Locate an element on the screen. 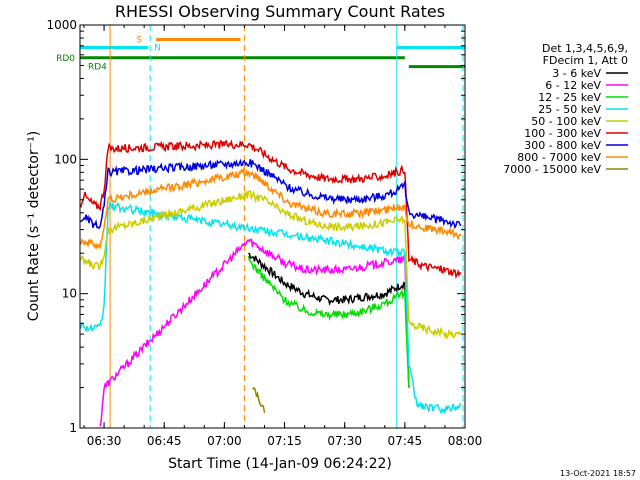  y-tick-label-3: 100 is located at coordinates (65, 159).